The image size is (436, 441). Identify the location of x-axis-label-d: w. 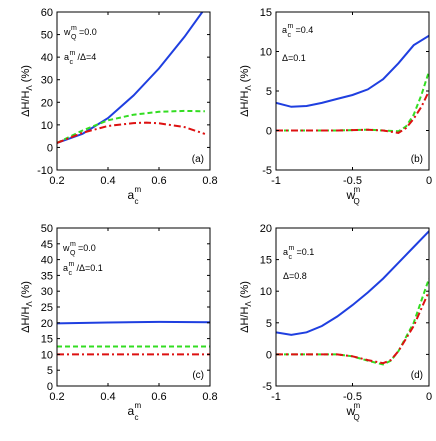
(351, 411).